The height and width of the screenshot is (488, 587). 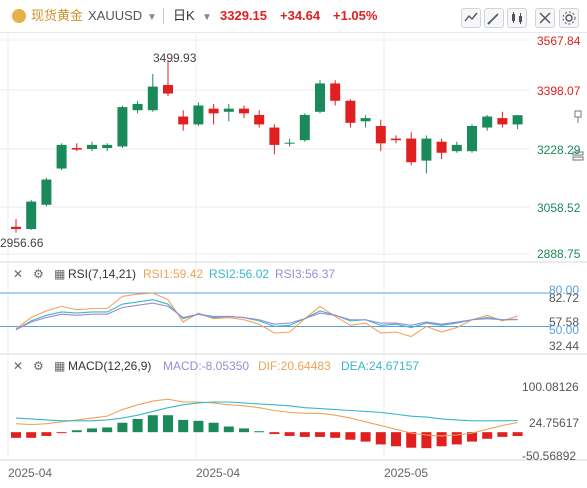 What do you see at coordinates (184, 15) in the screenshot?
I see `period-selector: 日K` at bounding box center [184, 15].